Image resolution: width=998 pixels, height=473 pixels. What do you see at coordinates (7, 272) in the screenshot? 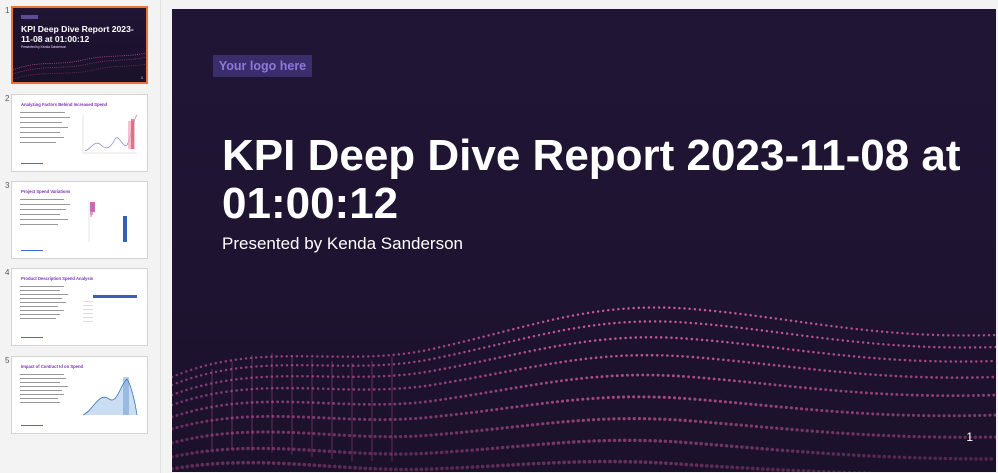
I see `thumbnail-number: 4` at bounding box center [7, 272].